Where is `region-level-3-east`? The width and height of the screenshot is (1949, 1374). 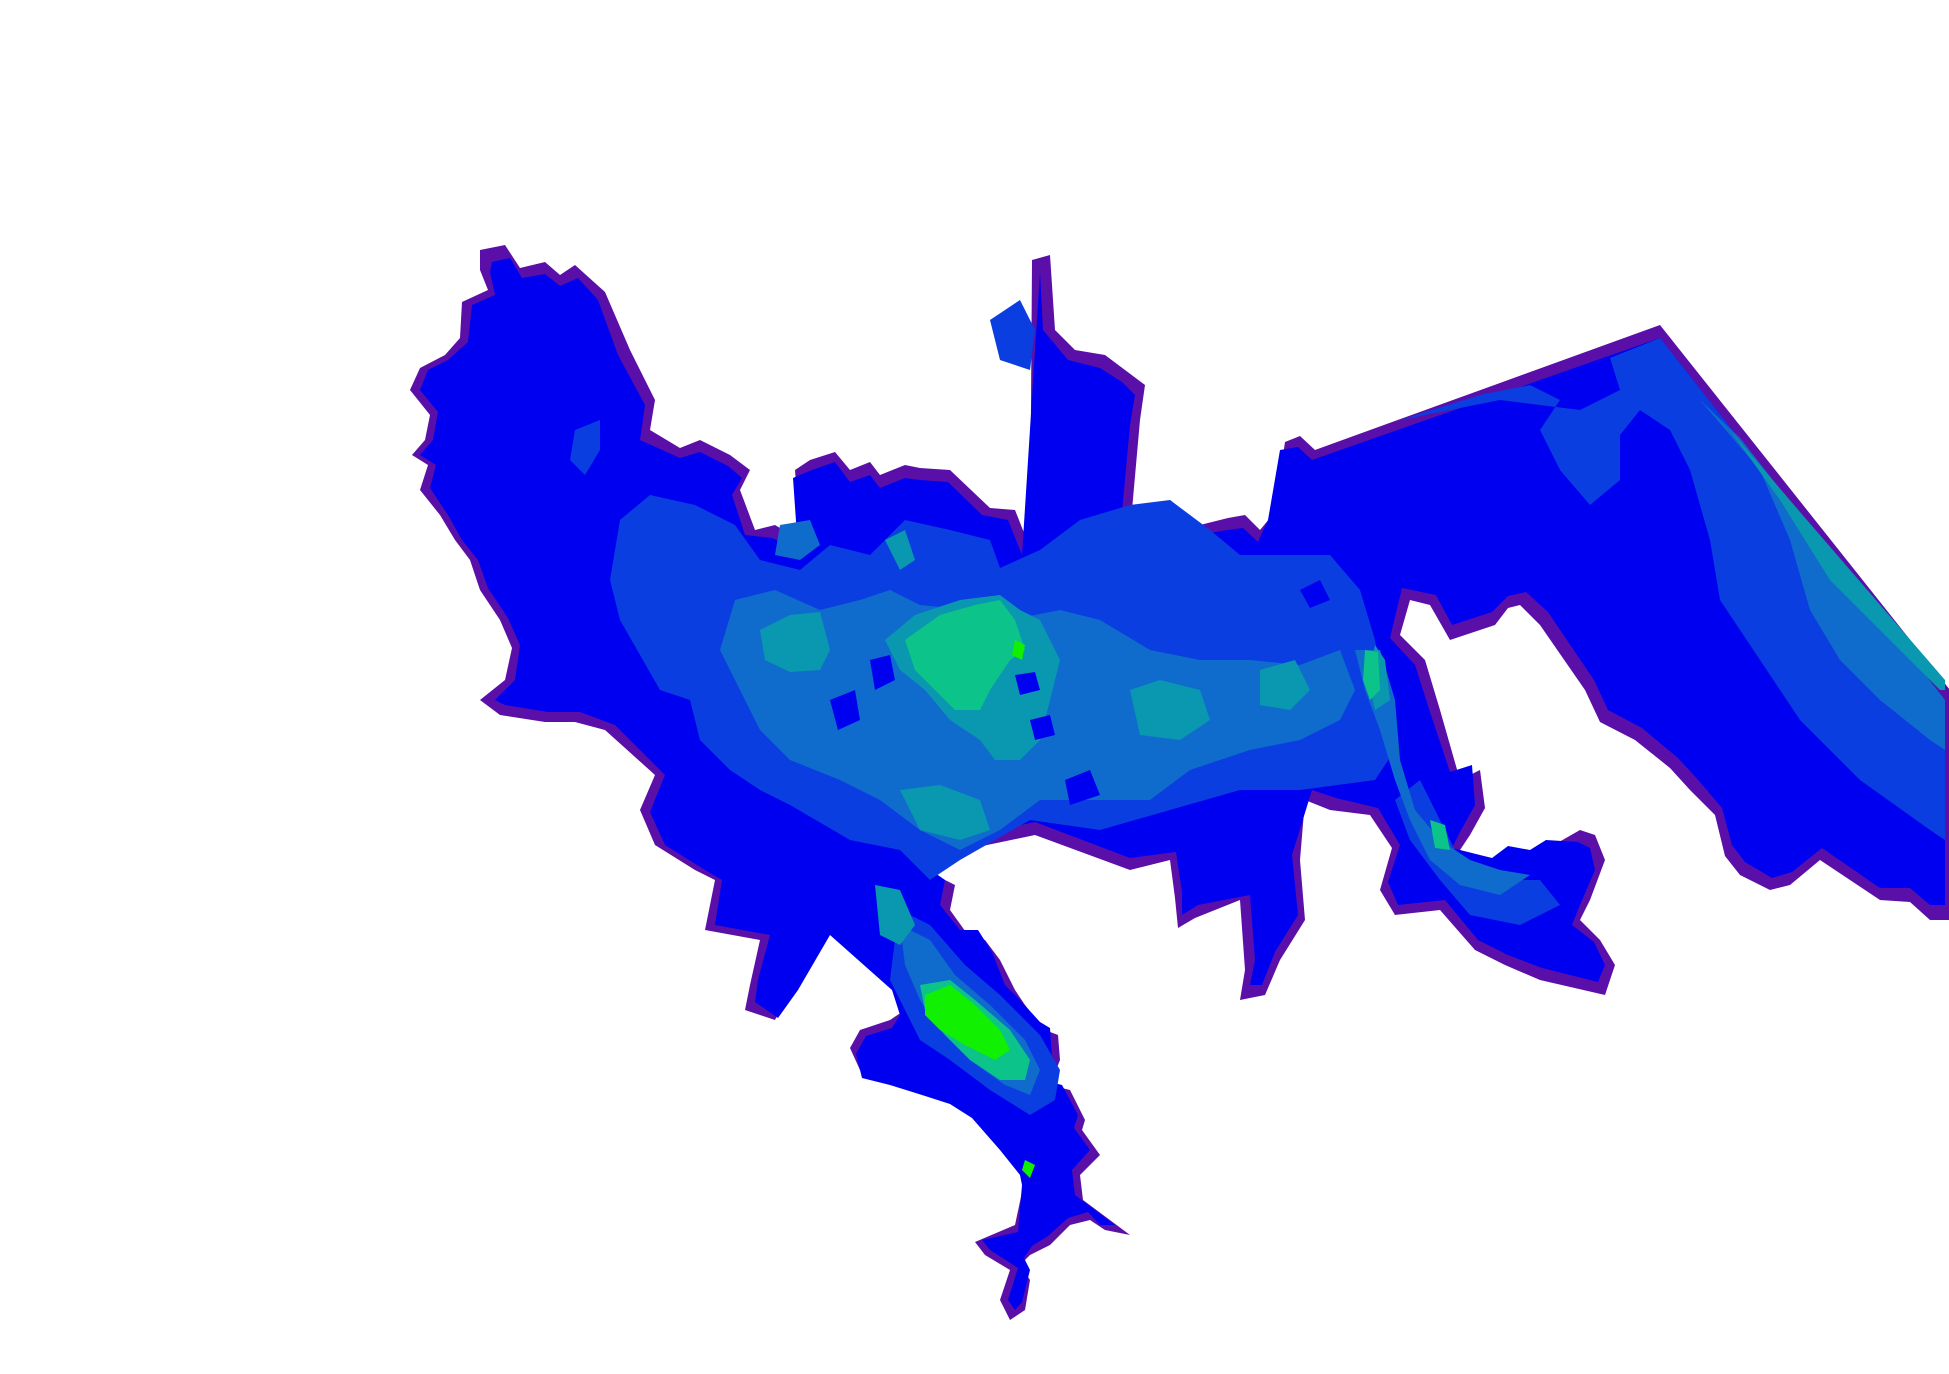
region-level-3-east is located at coordinates (1822, 575).